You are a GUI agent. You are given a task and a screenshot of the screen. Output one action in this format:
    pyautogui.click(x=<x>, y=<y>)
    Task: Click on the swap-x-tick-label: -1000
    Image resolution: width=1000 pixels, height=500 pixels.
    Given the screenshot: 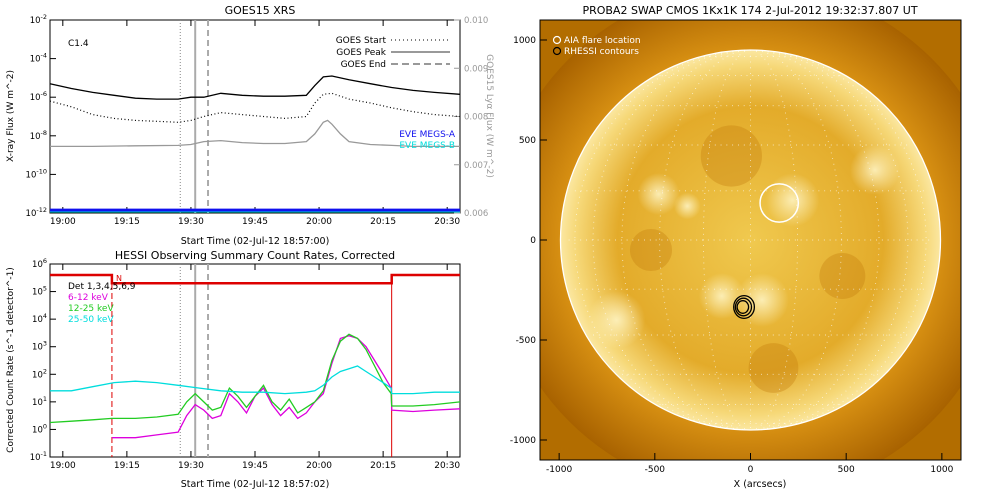 What is the action you would take?
    pyautogui.click(x=559, y=470)
    